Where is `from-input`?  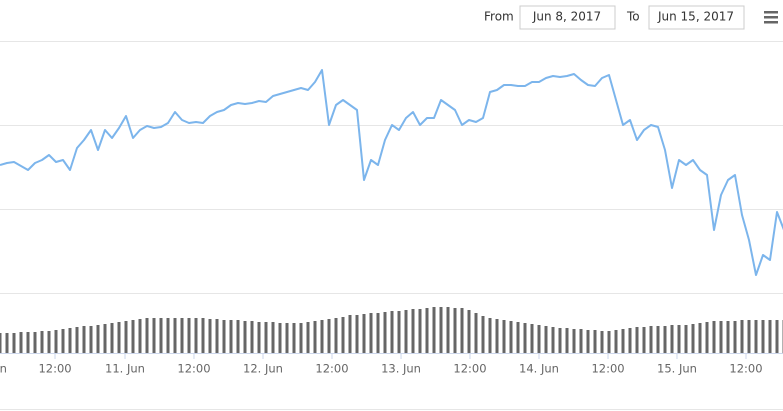 from-input is located at coordinates (567, 17).